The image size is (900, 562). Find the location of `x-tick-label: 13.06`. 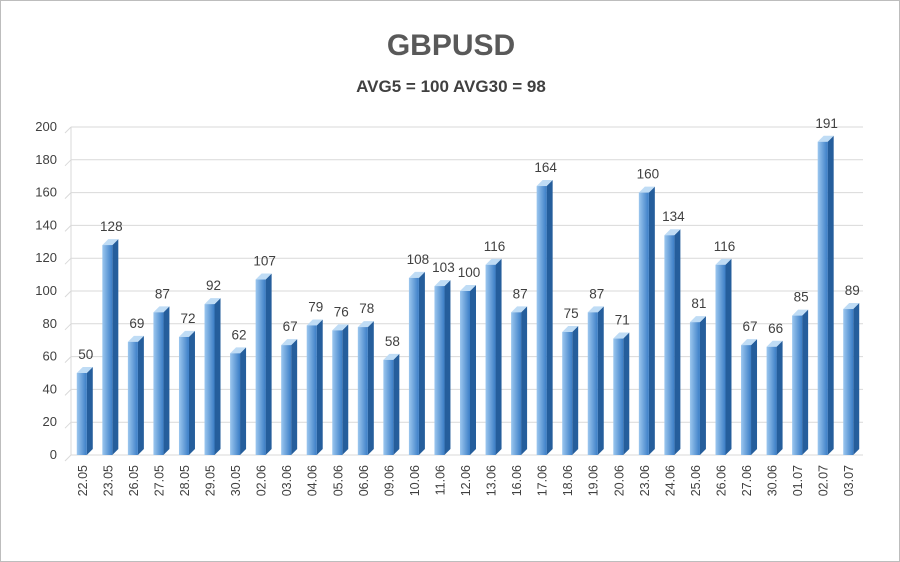

x-tick-label: 13.06 is located at coordinates (492, 480).